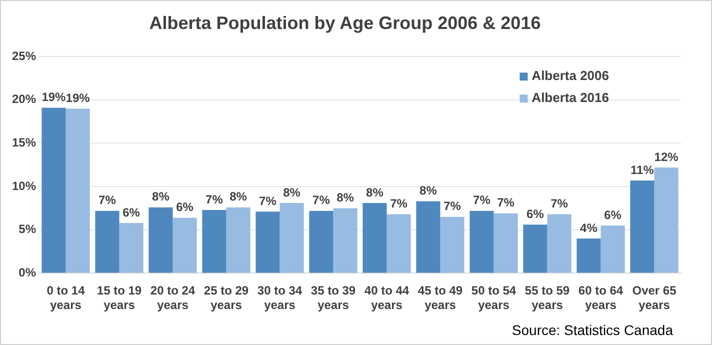  Describe the element at coordinates (226, 298) in the screenshot. I see `x-tick-label: 25 to 29 years` at that location.